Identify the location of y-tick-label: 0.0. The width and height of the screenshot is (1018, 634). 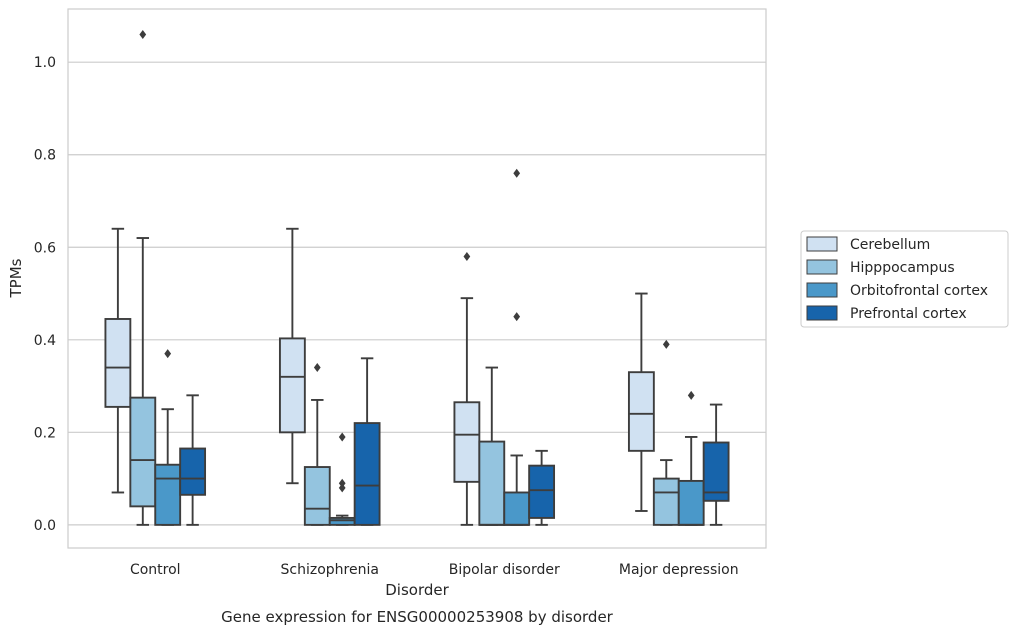
(45, 526).